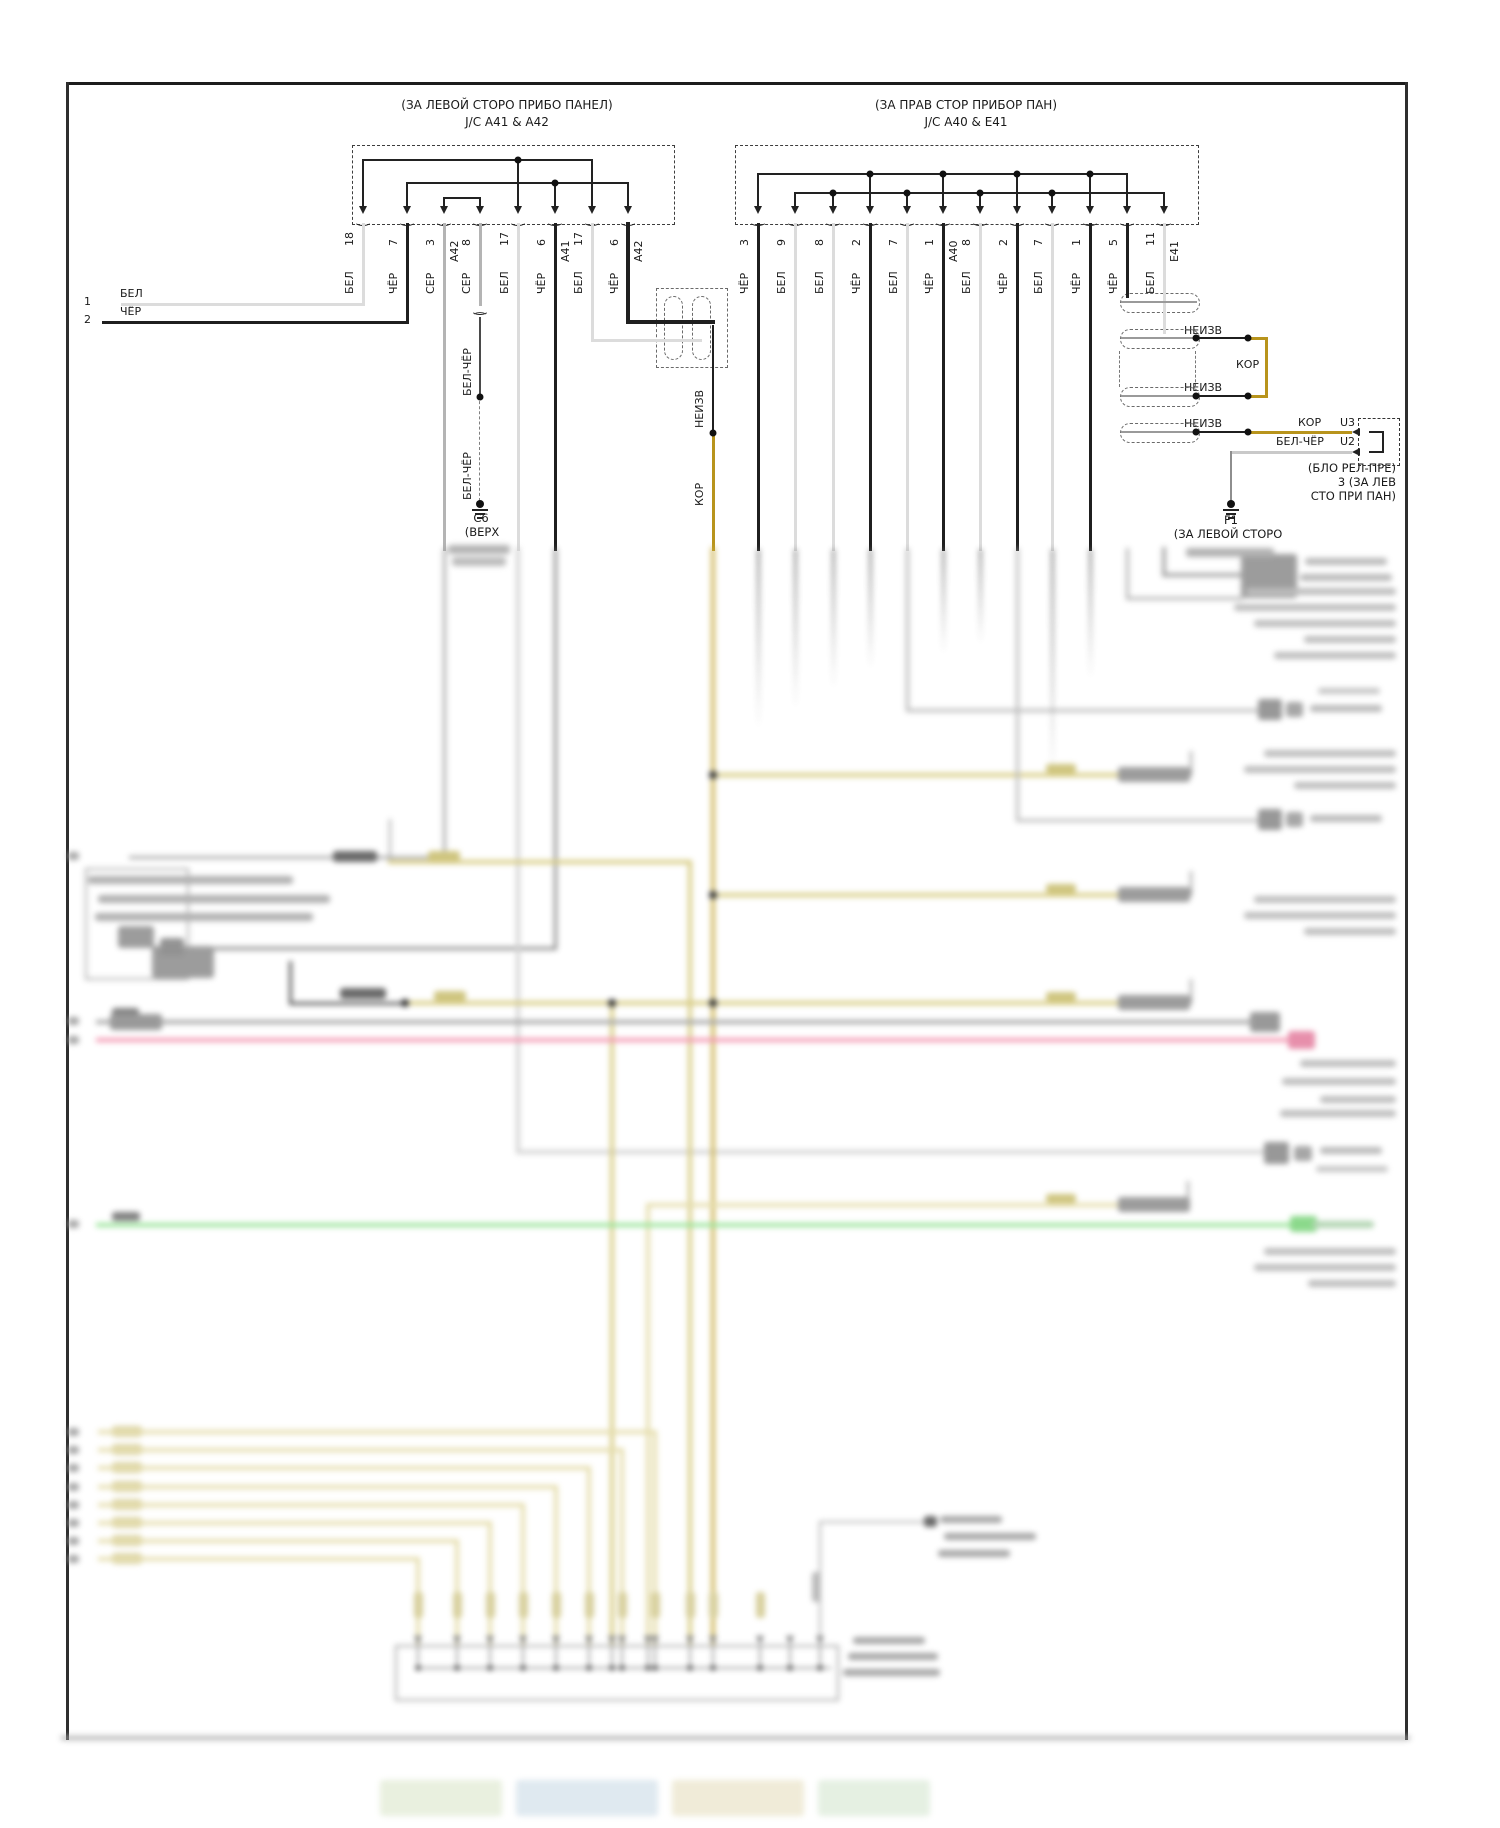 Image resolution: width=1500 pixels, height=1828 pixels. I want to click on relay-caption-line-2: 3 (ЗА ЛЕВ, so click(1366, 482).